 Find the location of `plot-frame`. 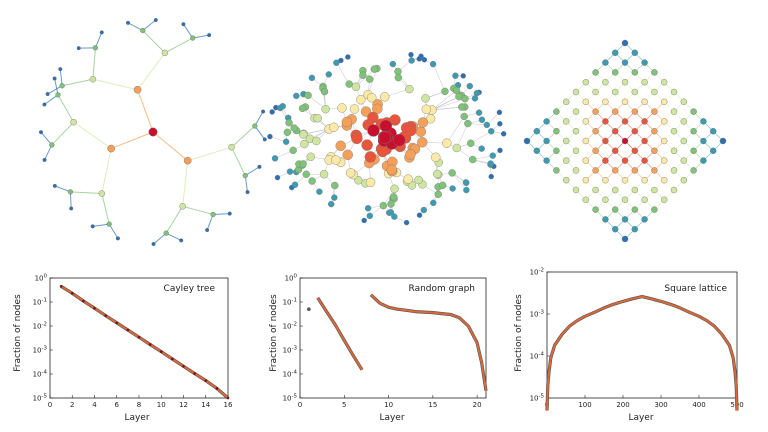

plot-frame is located at coordinates (393, 338).